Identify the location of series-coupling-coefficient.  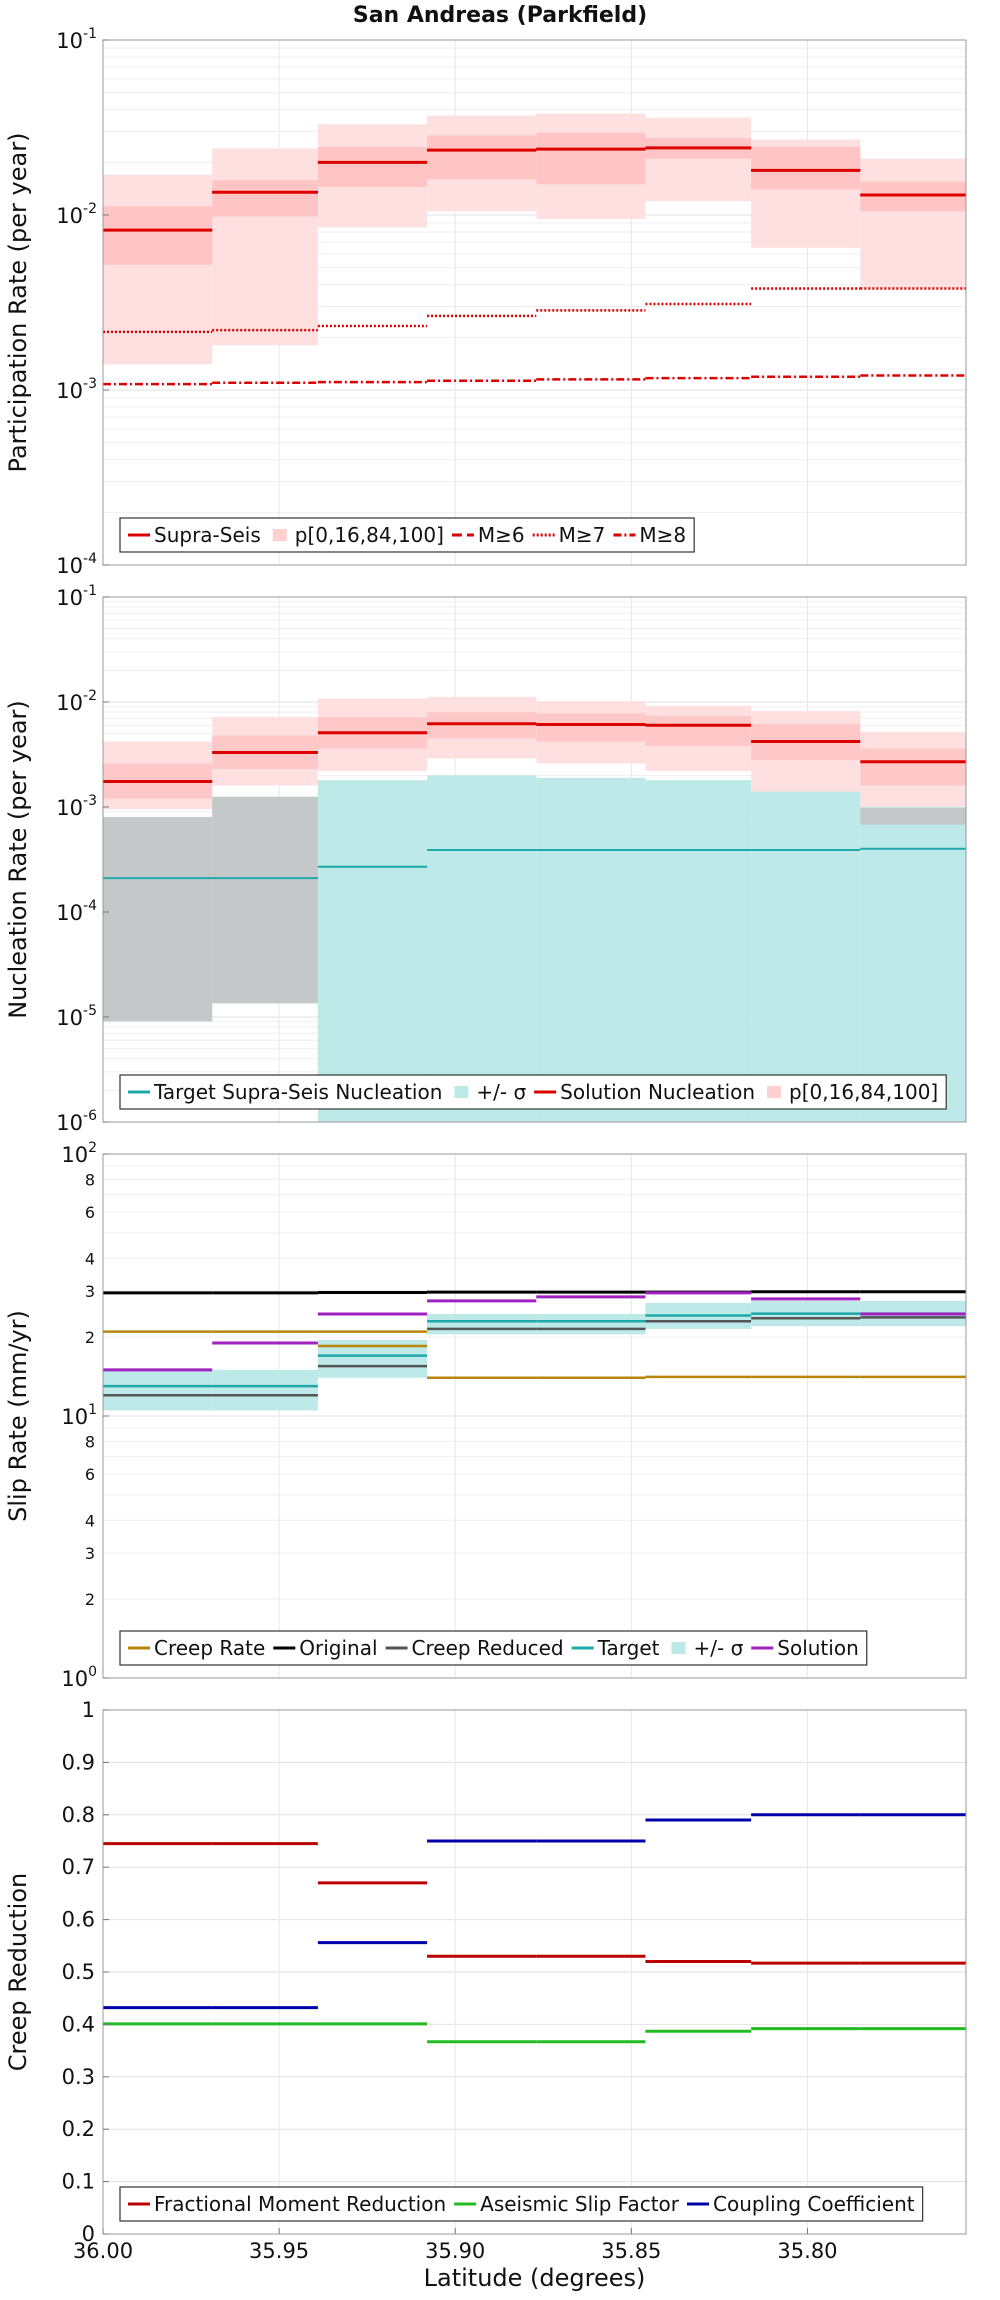
(534, 1911).